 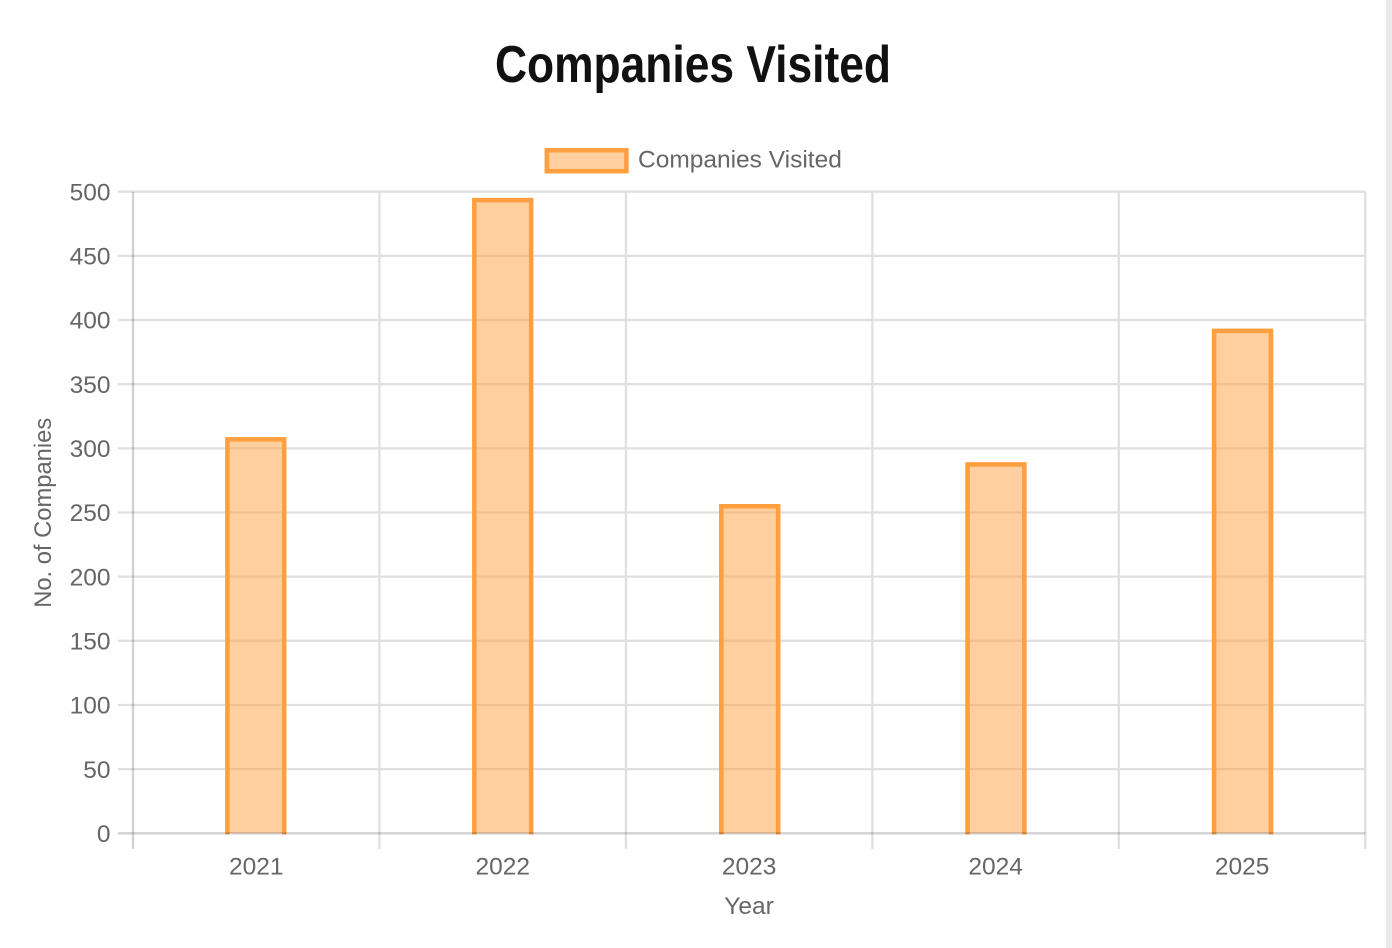 I want to click on svg-text: 500, so click(x=90, y=192).